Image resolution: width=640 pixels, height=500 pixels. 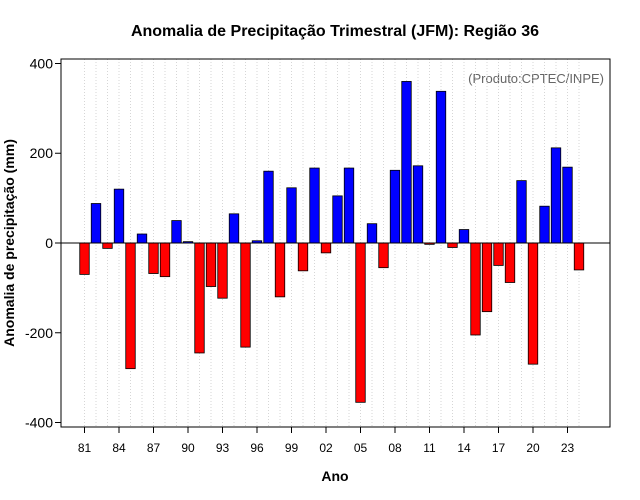 What do you see at coordinates (268, 207) in the screenshot?
I see `bar-1997` at bounding box center [268, 207].